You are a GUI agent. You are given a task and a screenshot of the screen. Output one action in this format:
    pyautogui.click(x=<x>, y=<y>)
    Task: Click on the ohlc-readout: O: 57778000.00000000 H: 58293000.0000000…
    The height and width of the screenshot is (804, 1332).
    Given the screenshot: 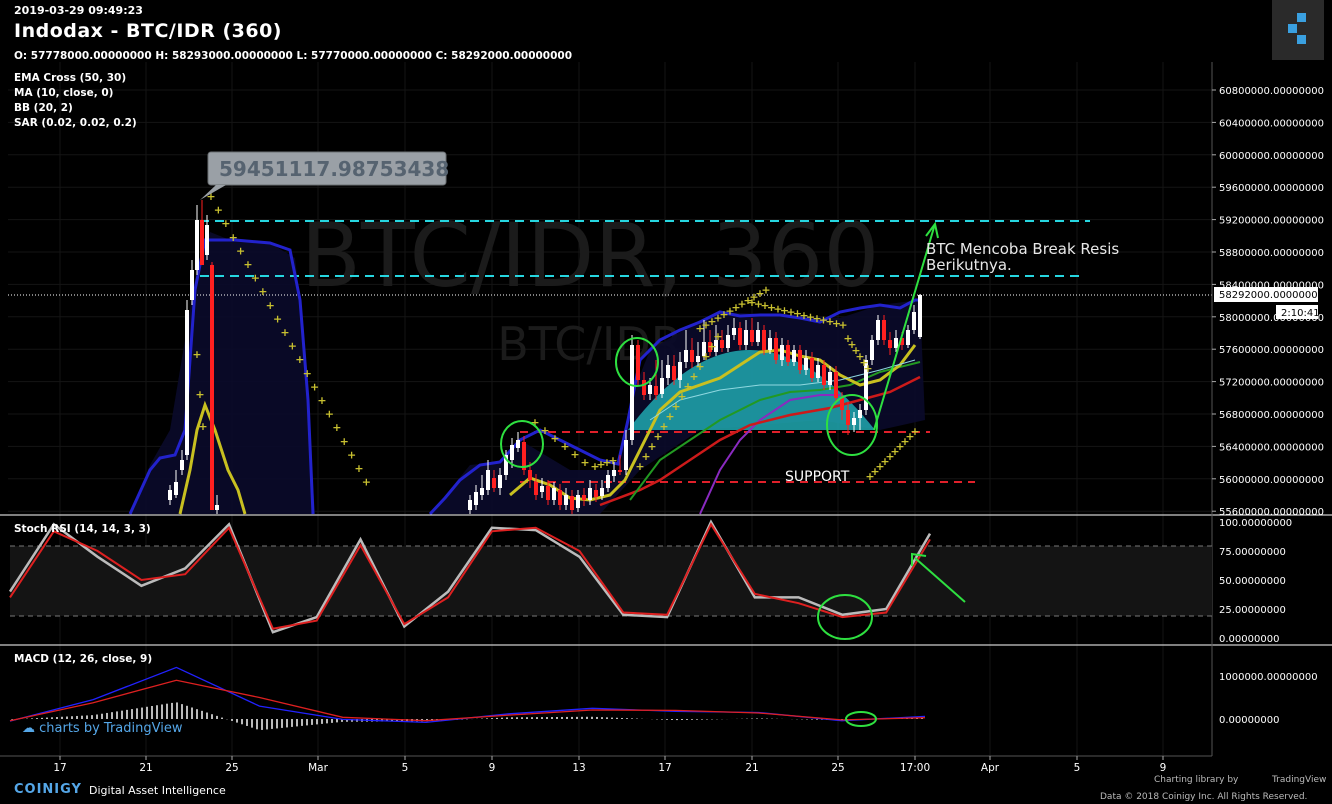 What is the action you would take?
    pyautogui.click(x=293, y=56)
    